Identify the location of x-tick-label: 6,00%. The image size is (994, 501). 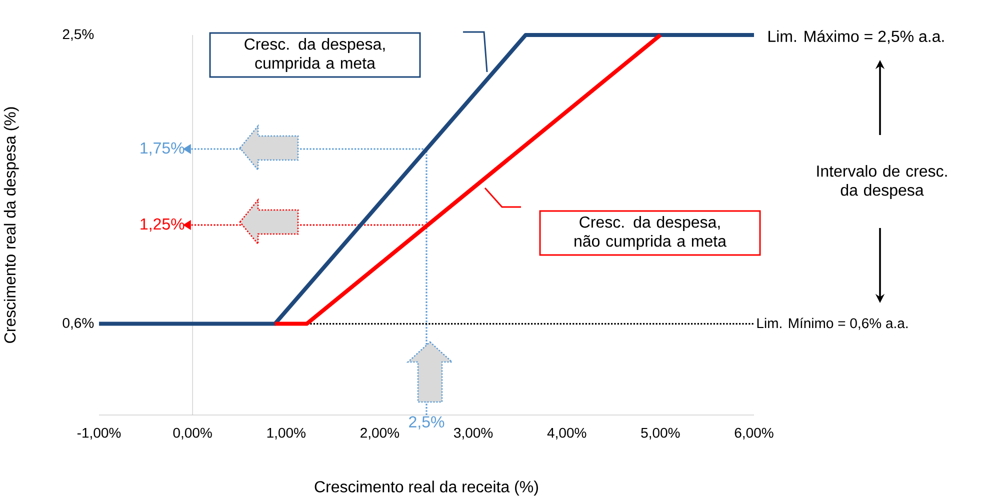
(754, 434).